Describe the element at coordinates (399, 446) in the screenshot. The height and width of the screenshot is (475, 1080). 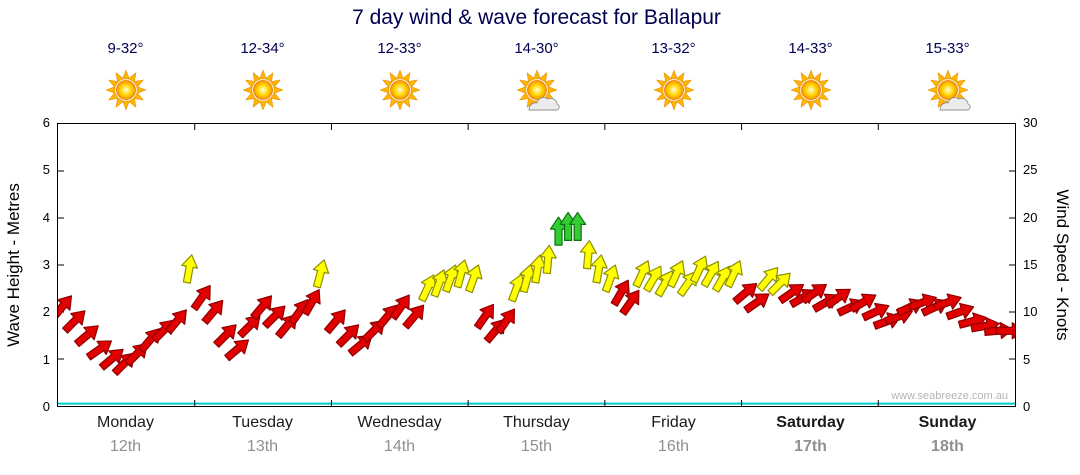
I see `day-date: 14th` at that location.